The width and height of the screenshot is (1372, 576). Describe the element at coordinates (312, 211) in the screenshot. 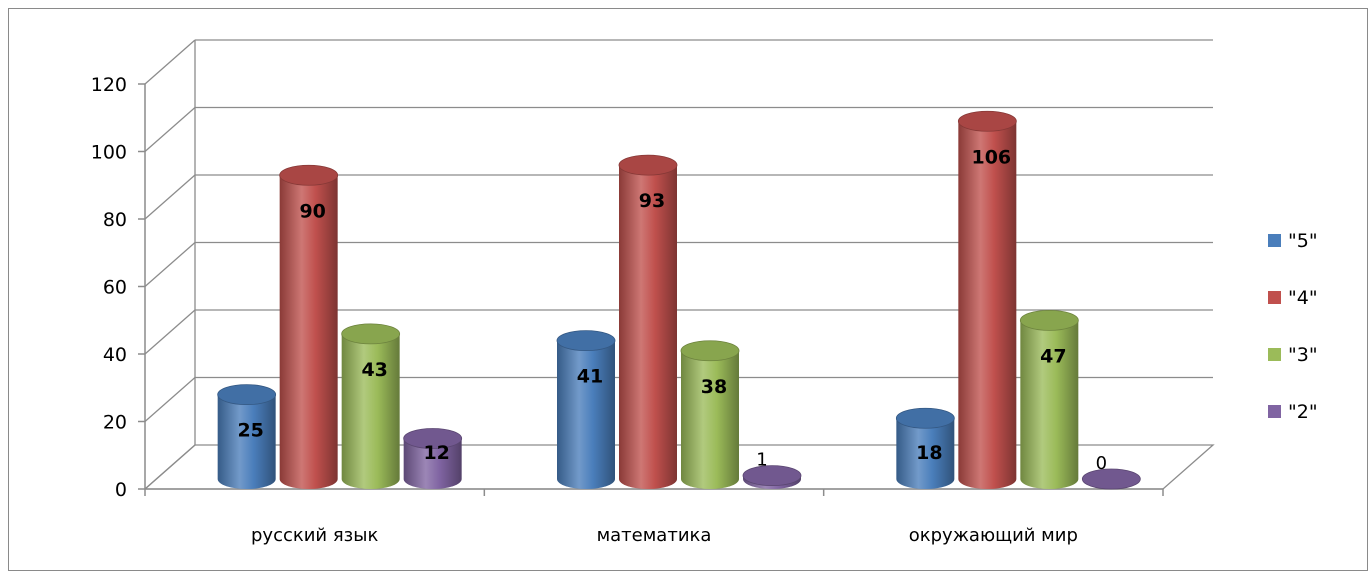

I see `data-label: 90` at that location.